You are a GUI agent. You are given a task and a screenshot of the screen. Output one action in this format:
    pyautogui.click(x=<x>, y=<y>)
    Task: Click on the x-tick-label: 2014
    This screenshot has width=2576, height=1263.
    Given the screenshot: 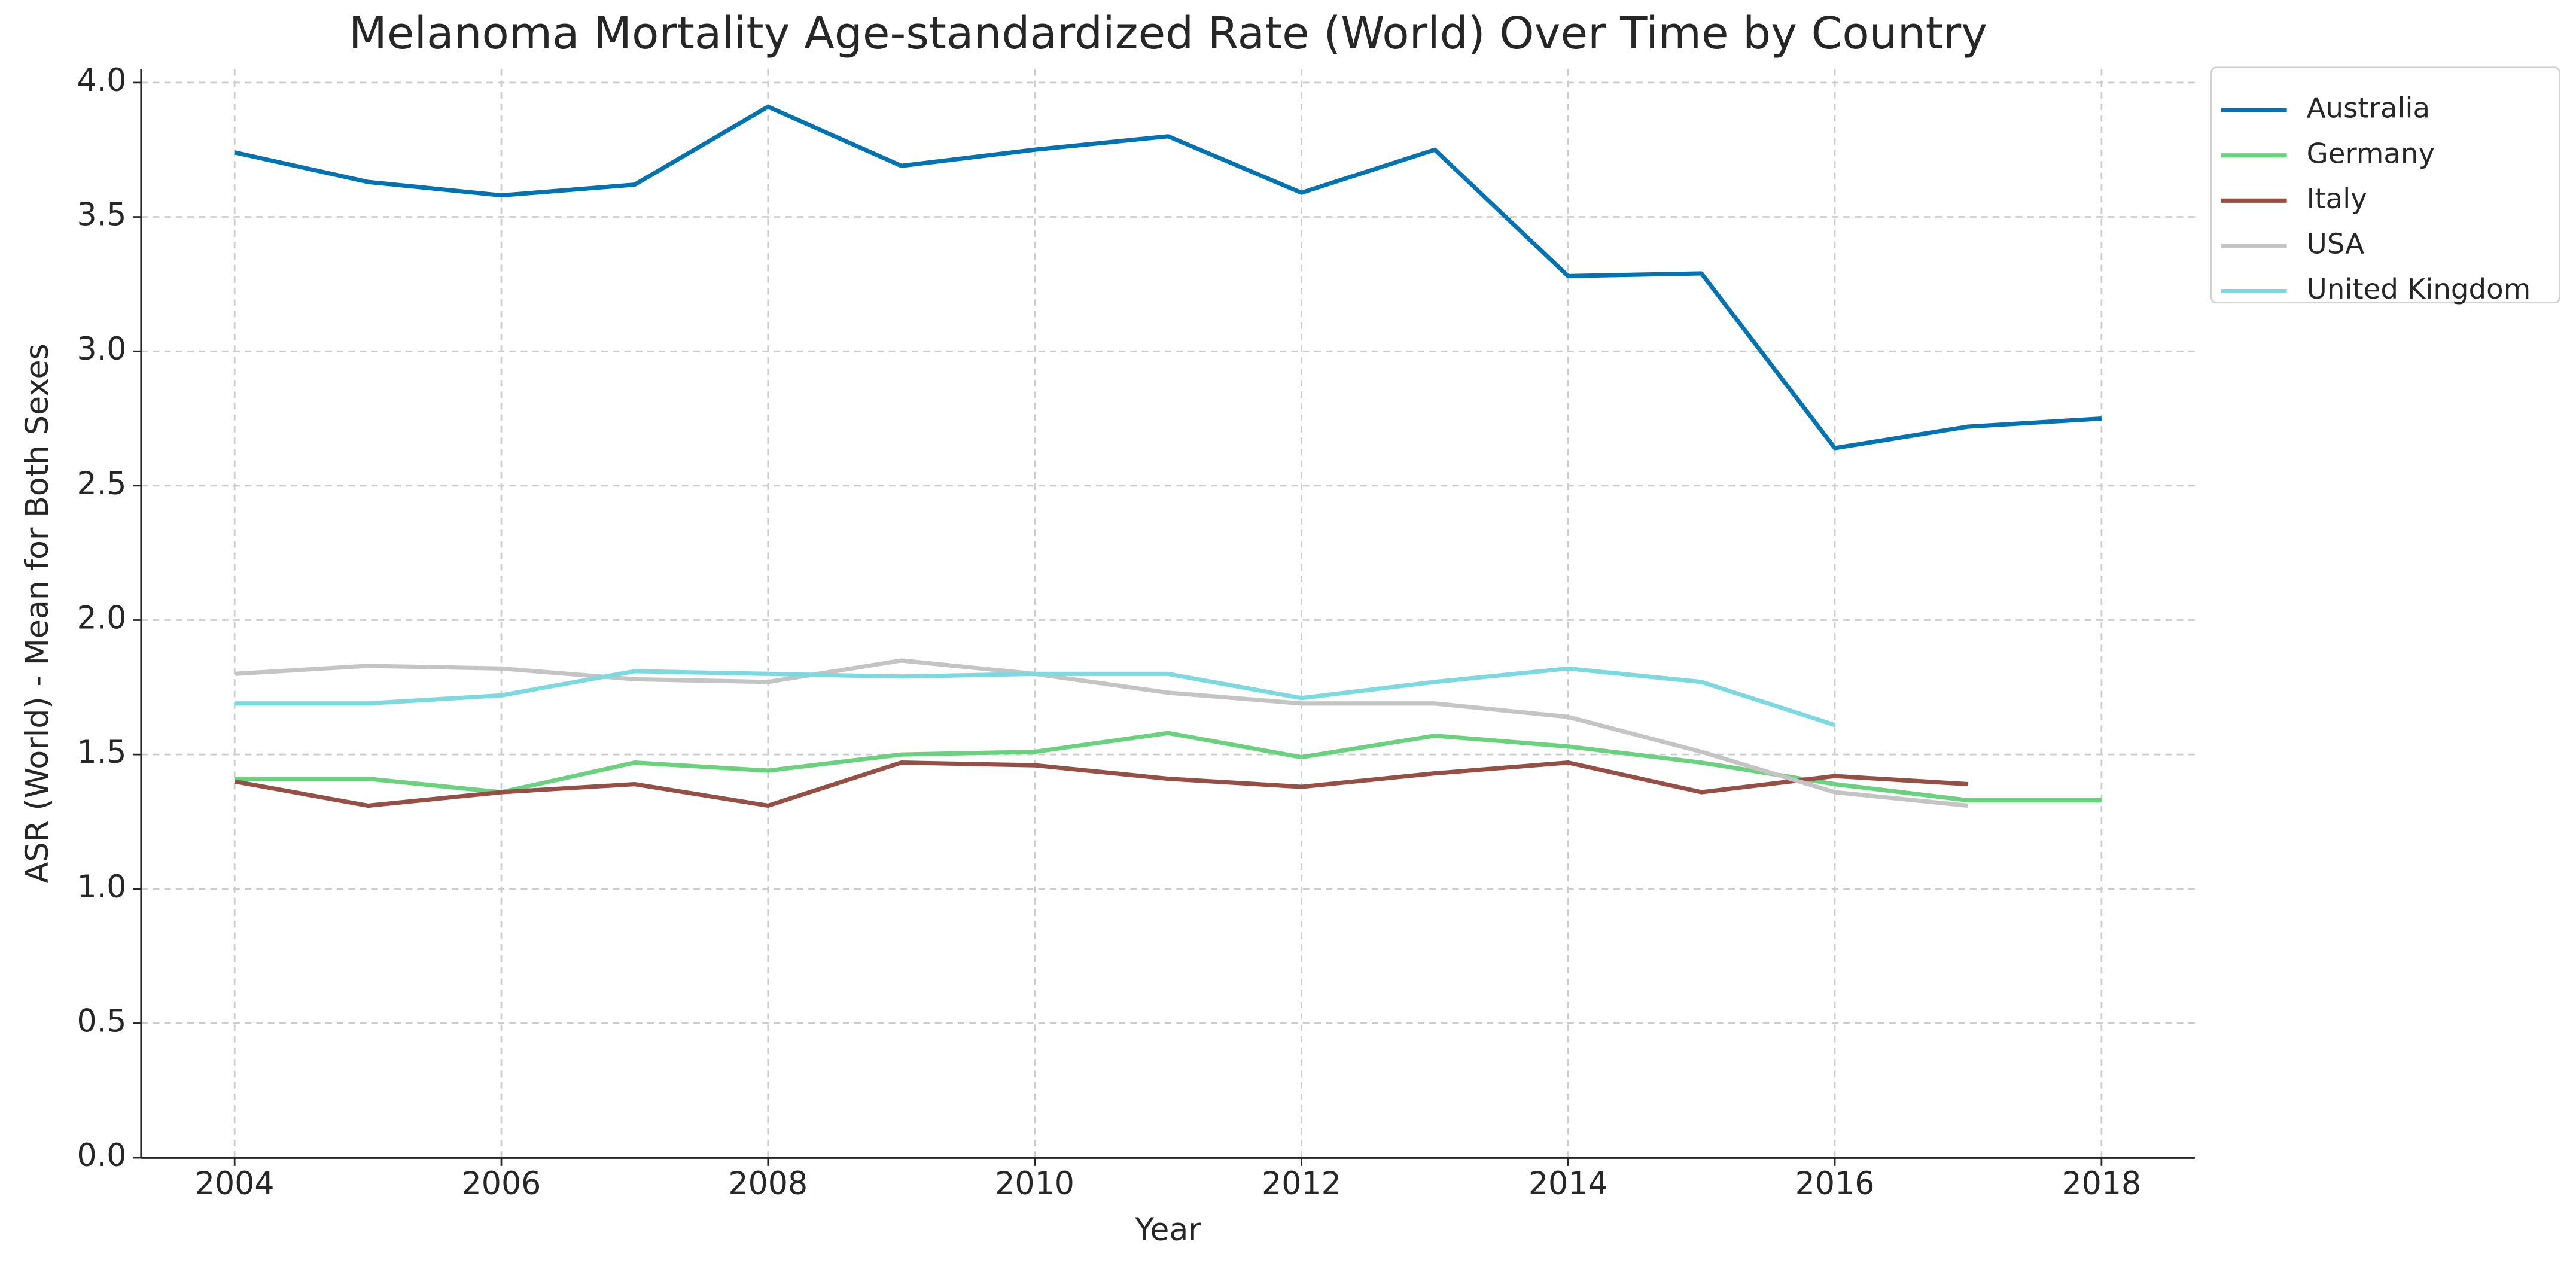 What is the action you would take?
    pyautogui.click(x=1568, y=1184)
    